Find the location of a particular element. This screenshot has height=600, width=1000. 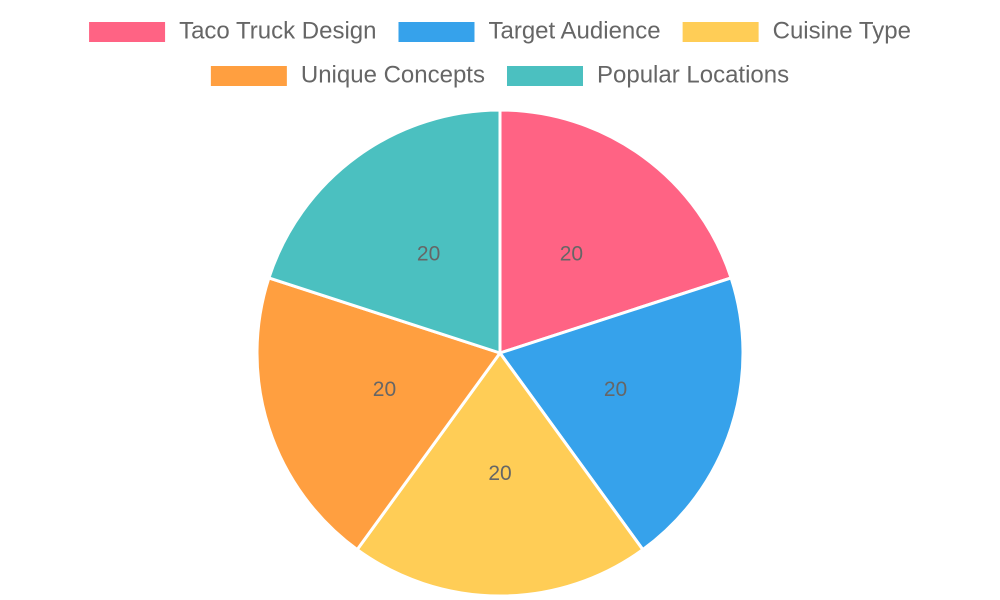

legend-label: Unique Concepts is located at coordinates (393, 74).